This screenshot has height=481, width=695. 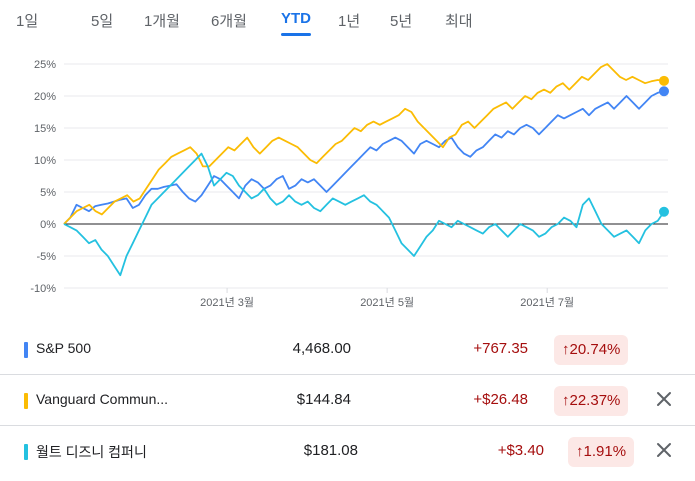 I want to click on security-change: +$3.40, so click(x=520, y=450).